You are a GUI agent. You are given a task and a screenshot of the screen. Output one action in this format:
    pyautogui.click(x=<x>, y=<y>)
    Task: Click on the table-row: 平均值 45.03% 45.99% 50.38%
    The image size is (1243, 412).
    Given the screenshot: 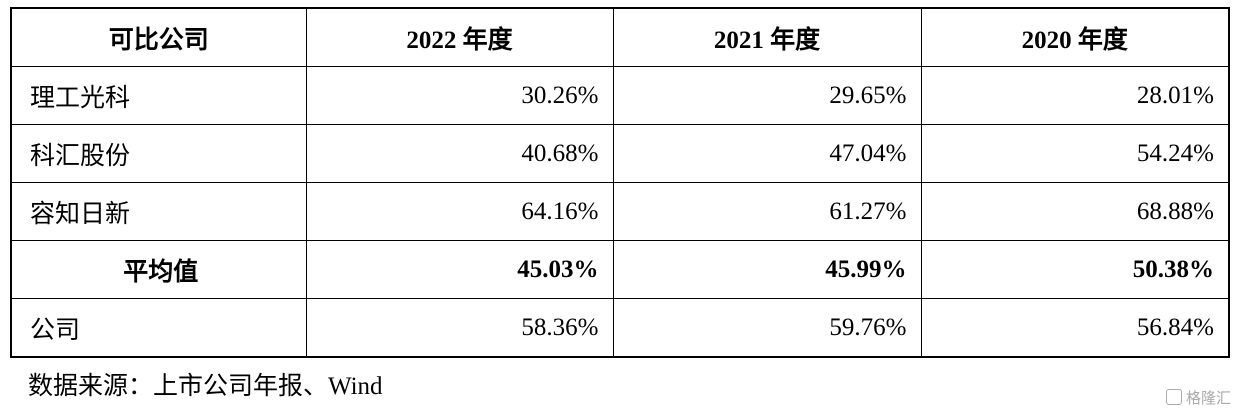 What is the action you would take?
    pyautogui.click(x=620, y=269)
    